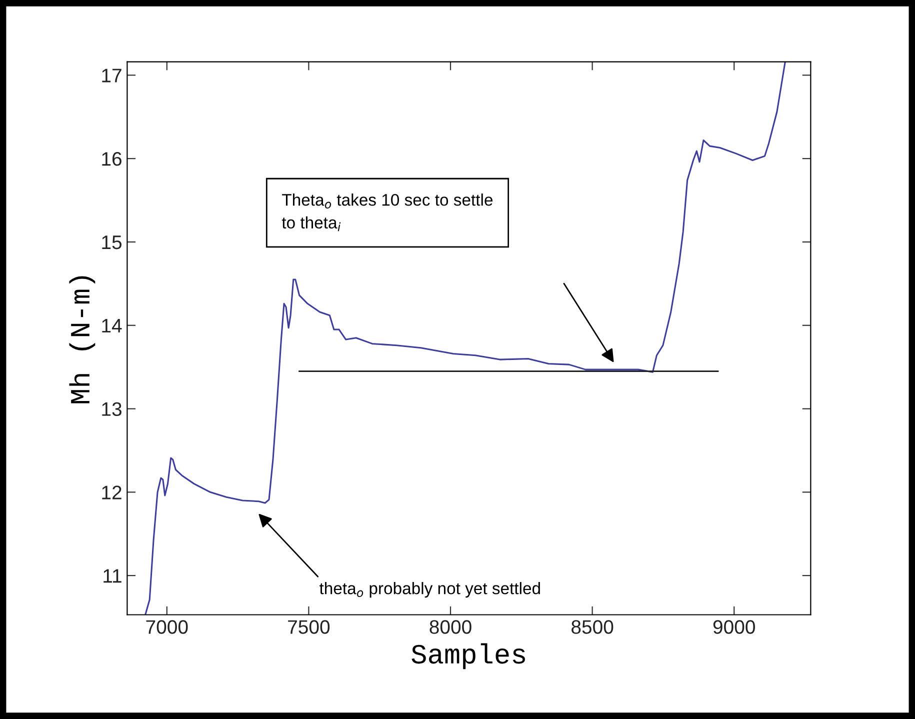  Describe the element at coordinates (112, 493) in the screenshot. I see `y-tick-label: 12` at that location.